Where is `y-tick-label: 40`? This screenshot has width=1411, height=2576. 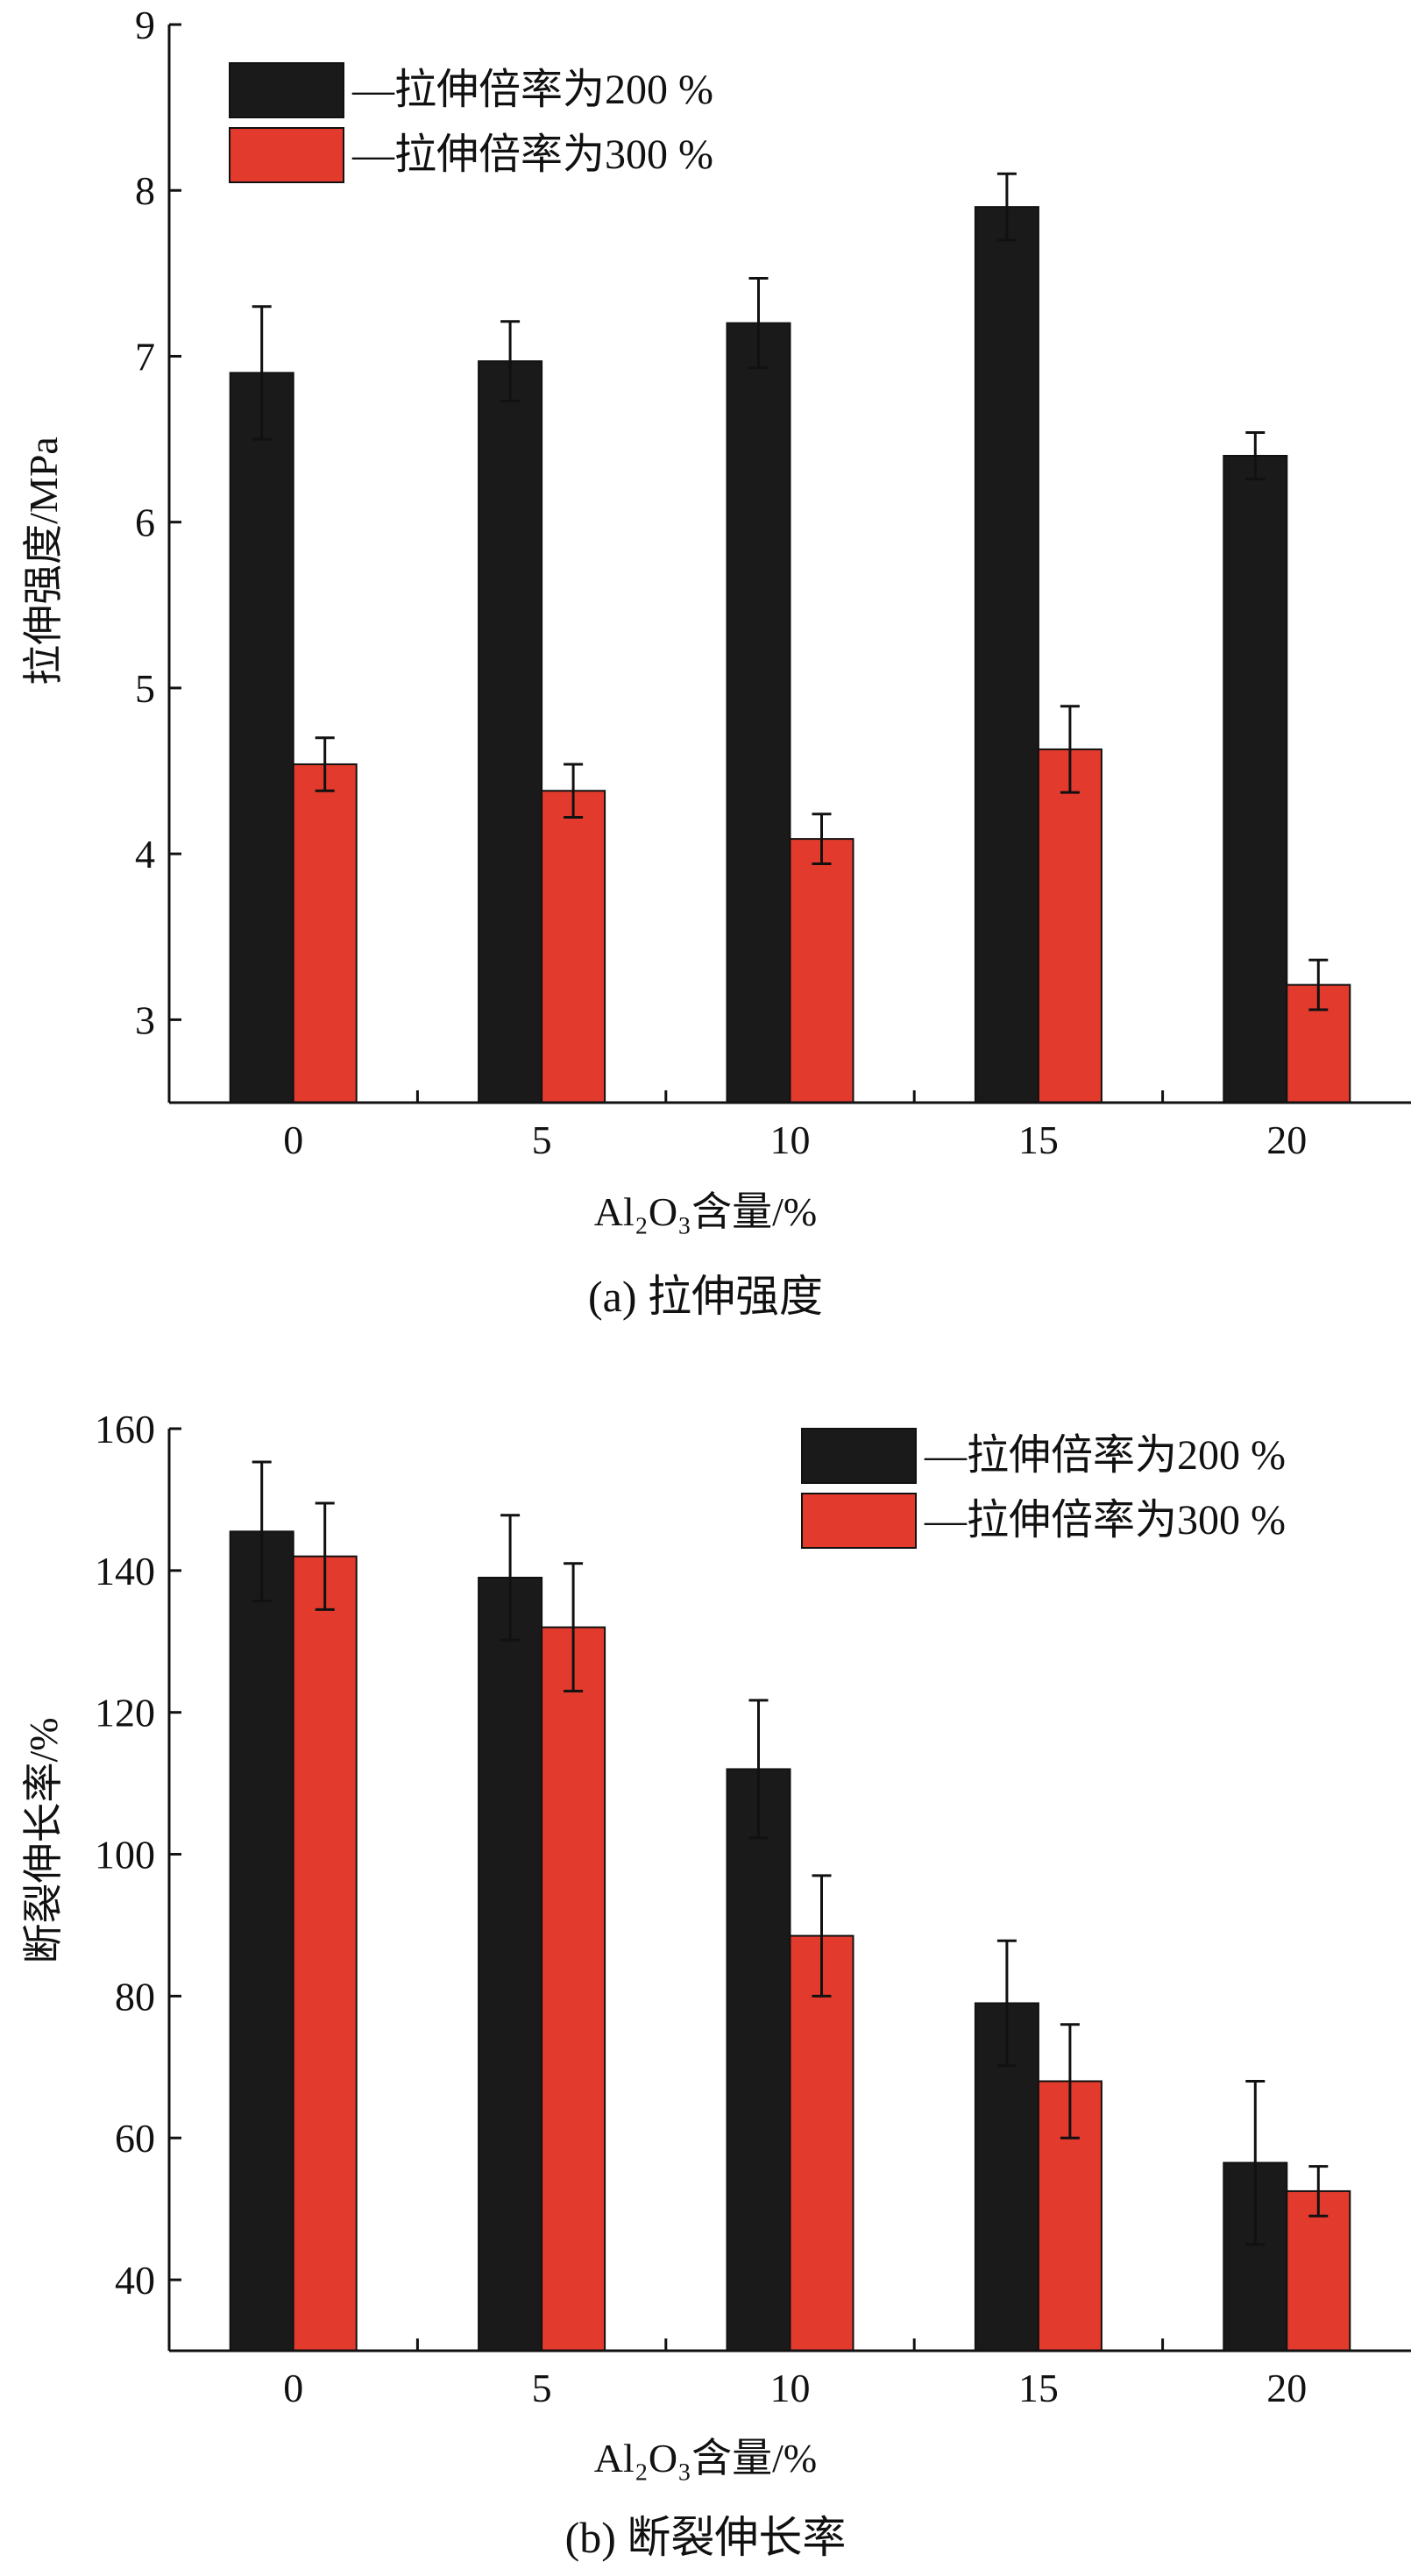
y-tick-label: 40 is located at coordinates (135, 2280).